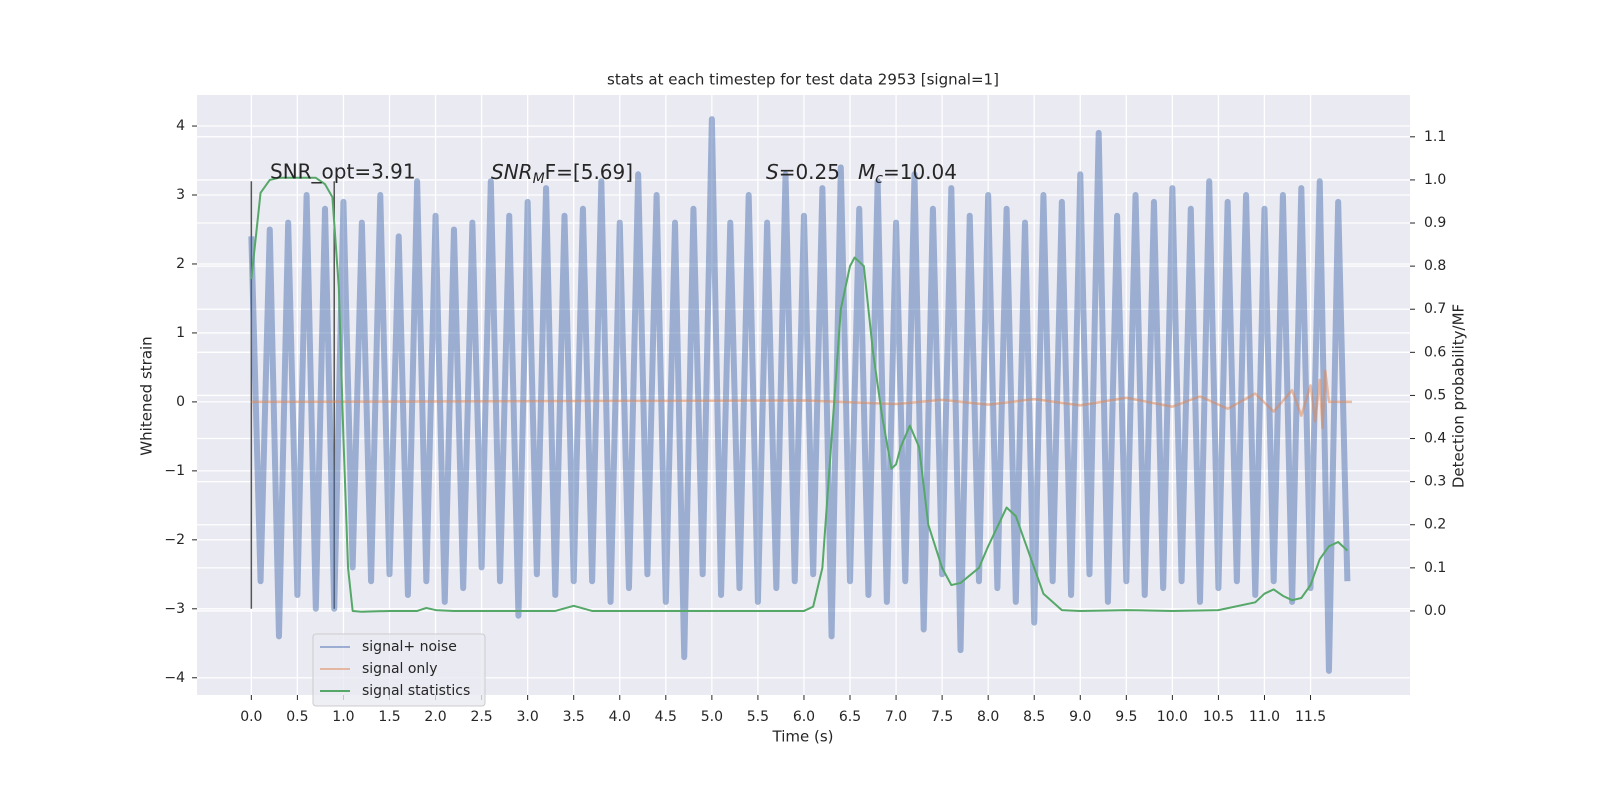  What do you see at coordinates (180, 195) in the screenshot?
I see `y-tick-label: 3` at bounding box center [180, 195].